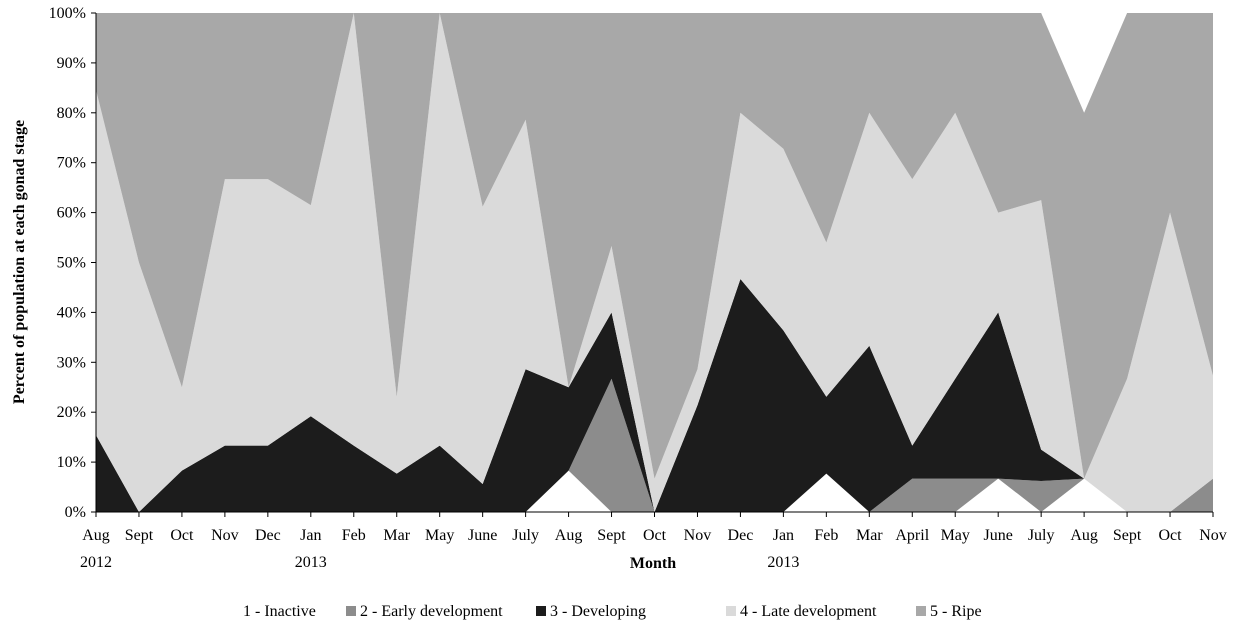 The width and height of the screenshot is (1238, 627). I want to click on legend-item: 3 - Developing, so click(591, 611).